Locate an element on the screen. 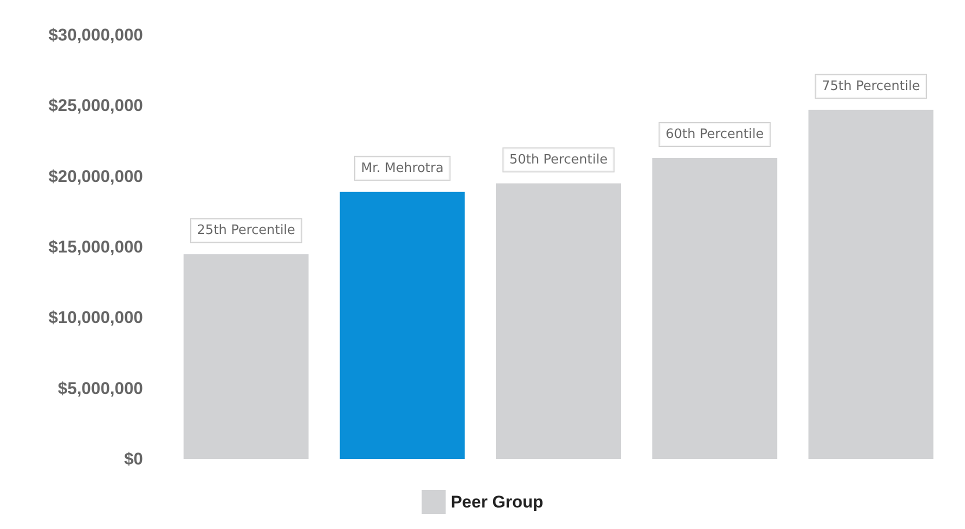 Image resolution: width=965 pixels, height=529 pixels. y-tick-label: $15,000,000 is located at coordinates (95, 247).